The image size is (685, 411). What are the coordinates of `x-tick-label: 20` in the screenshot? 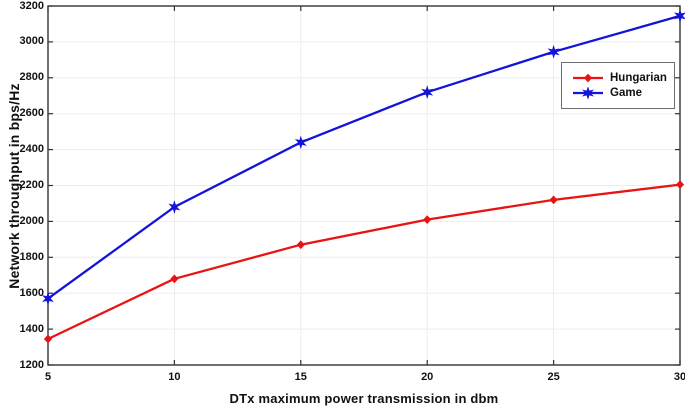 It's located at (427, 377).